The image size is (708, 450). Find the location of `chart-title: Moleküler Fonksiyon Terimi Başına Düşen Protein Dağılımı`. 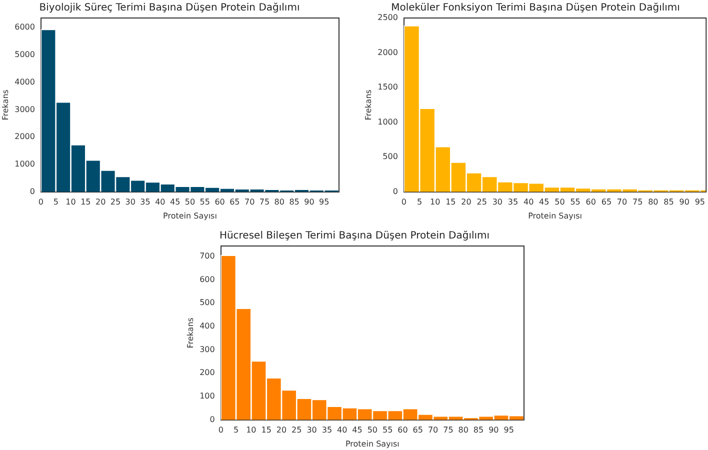

chart-title: Moleküler Fonksiyon Terimi Başına Düşen Protein Dağılımı is located at coordinates (535, 8).